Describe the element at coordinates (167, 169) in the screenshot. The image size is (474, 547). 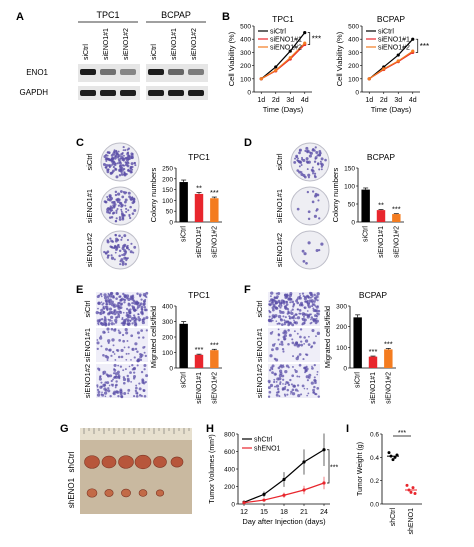
I see `y-tick-label: 250` at that location.